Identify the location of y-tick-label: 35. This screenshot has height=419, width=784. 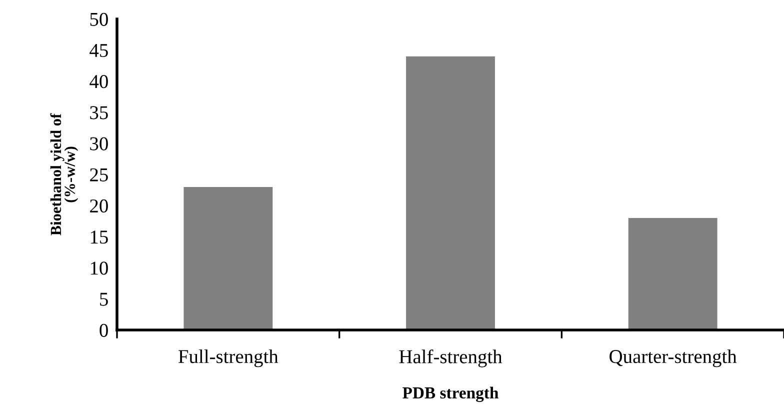
(99, 113).